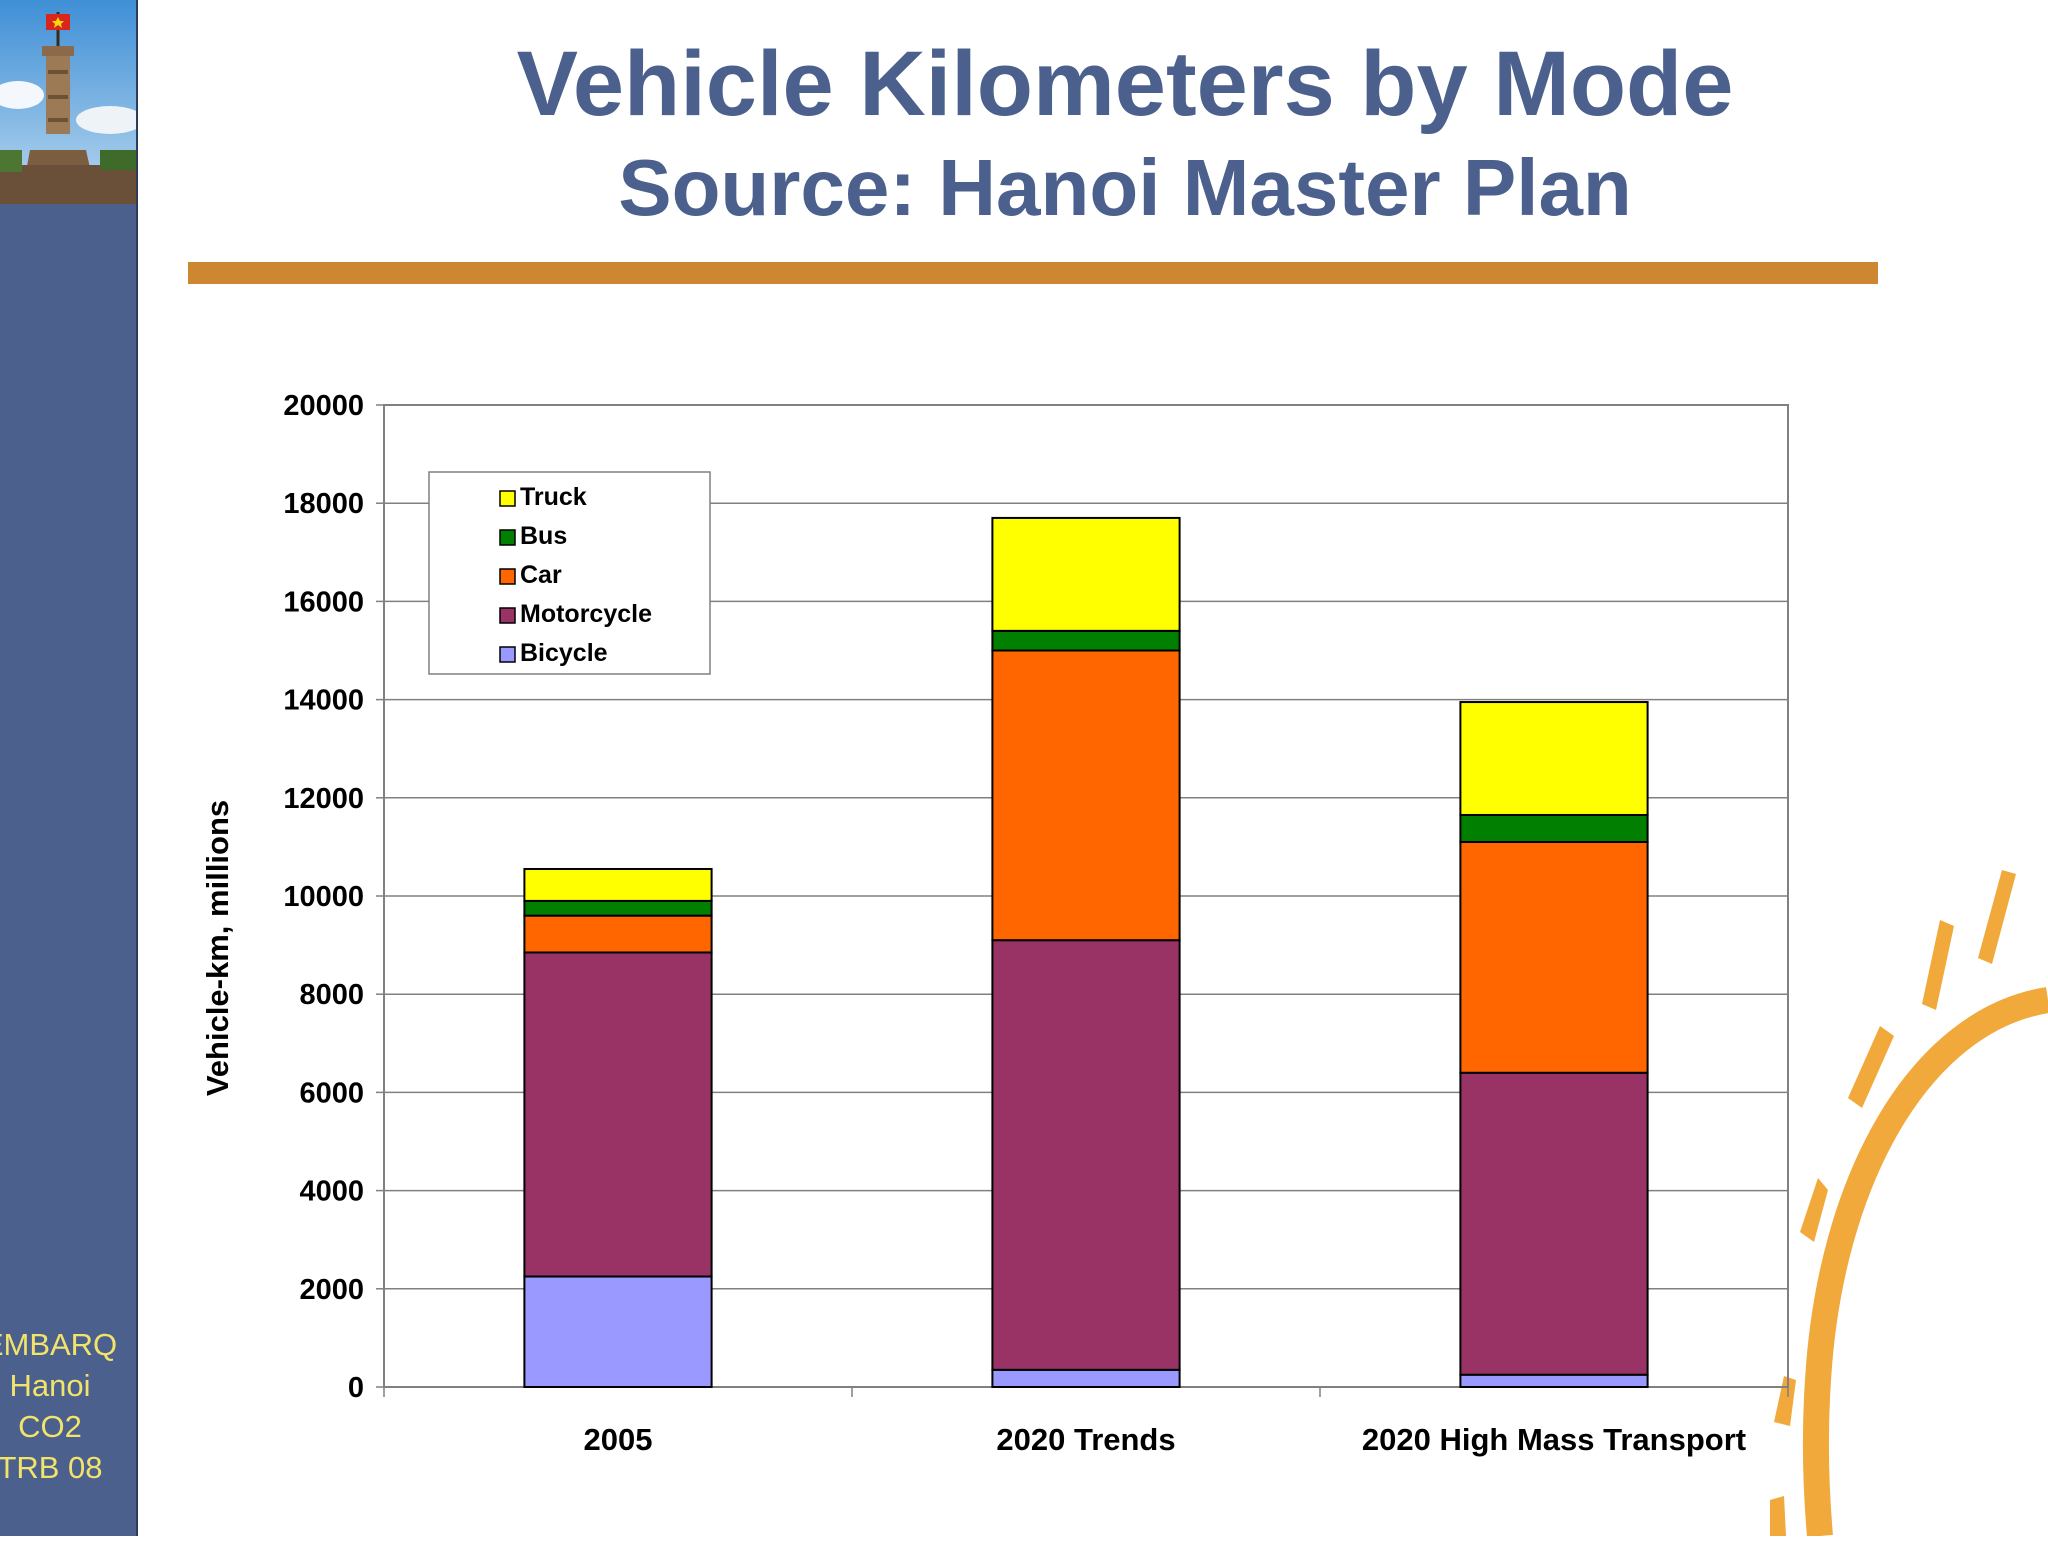 The width and height of the screenshot is (2048, 1541). What do you see at coordinates (60, 1406) in the screenshot?
I see `sidebar-caption: EMBARQ Hanoi CO2 TRB 08` at bounding box center [60, 1406].